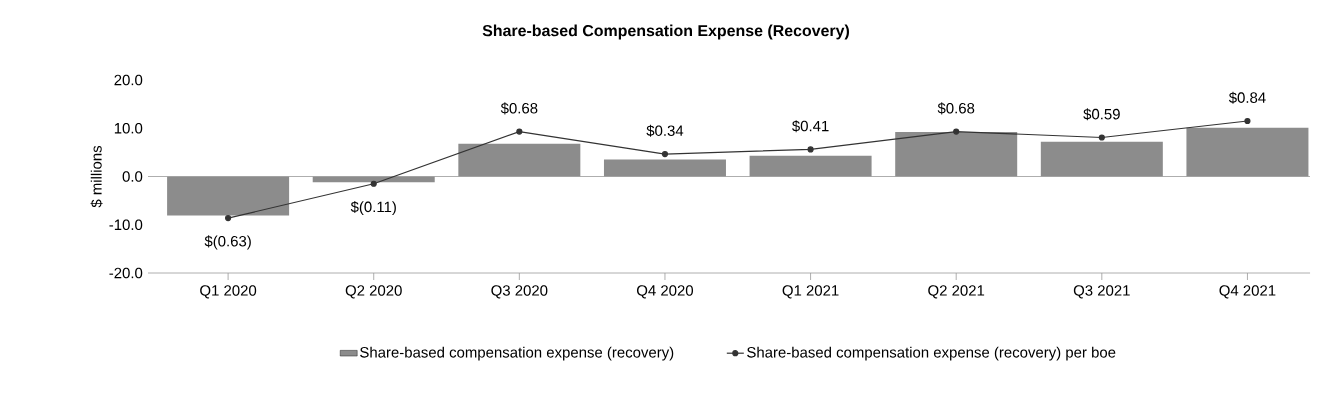 The image size is (1332, 400). What do you see at coordinates (128, 80) in the screenshot?
I see `y-tick-label: 20.0` at bounding box center [128, 80].